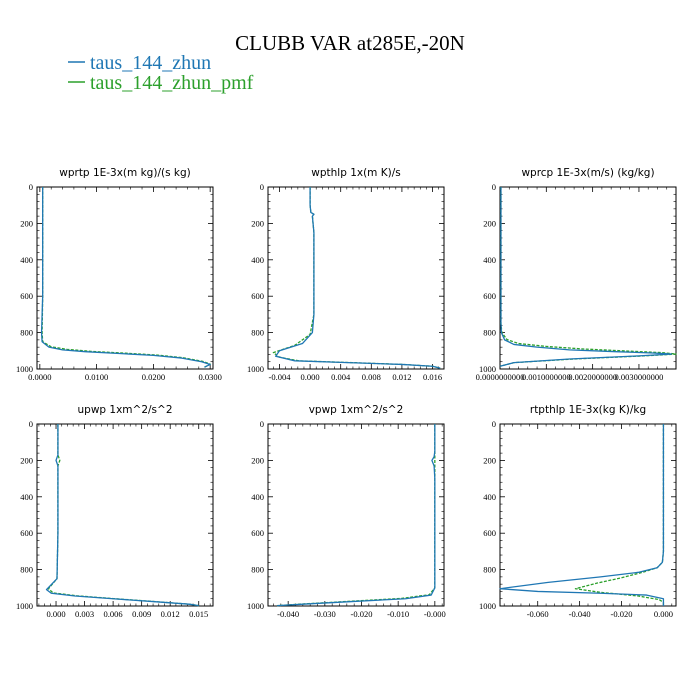 This screenshot has width=700, height=700. Describe the element at coordinates (592, 377) in the screenshot. I see `x-tick-label: 0.0020000000` at that location.